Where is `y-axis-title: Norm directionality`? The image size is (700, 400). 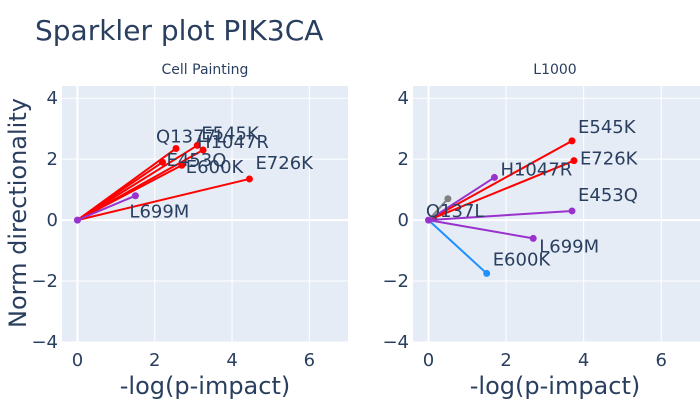
y-axis-title: Norm directionality is located at coordinates (18, 213).